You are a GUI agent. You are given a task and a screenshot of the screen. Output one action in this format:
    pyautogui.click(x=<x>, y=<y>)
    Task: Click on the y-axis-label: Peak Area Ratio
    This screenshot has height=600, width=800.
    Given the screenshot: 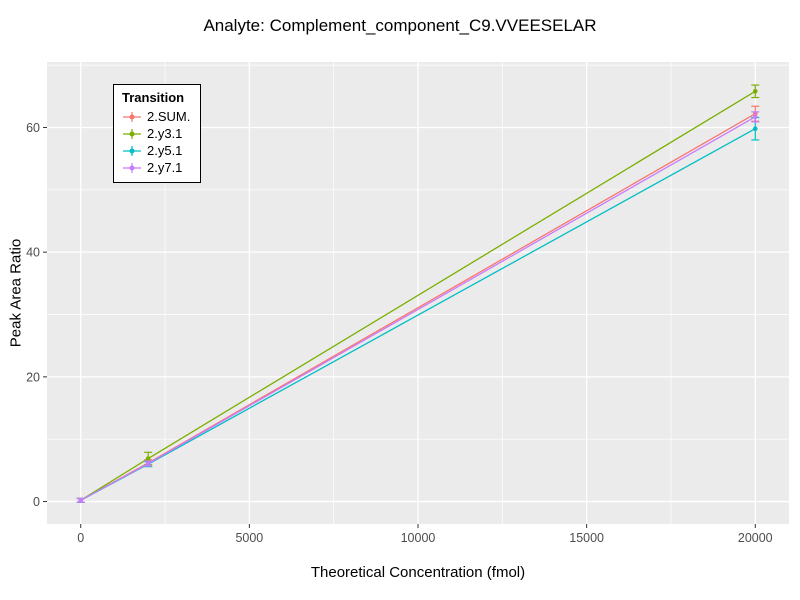 What is the action you would take?
    pyautogui.click(x=16, y=293)
    